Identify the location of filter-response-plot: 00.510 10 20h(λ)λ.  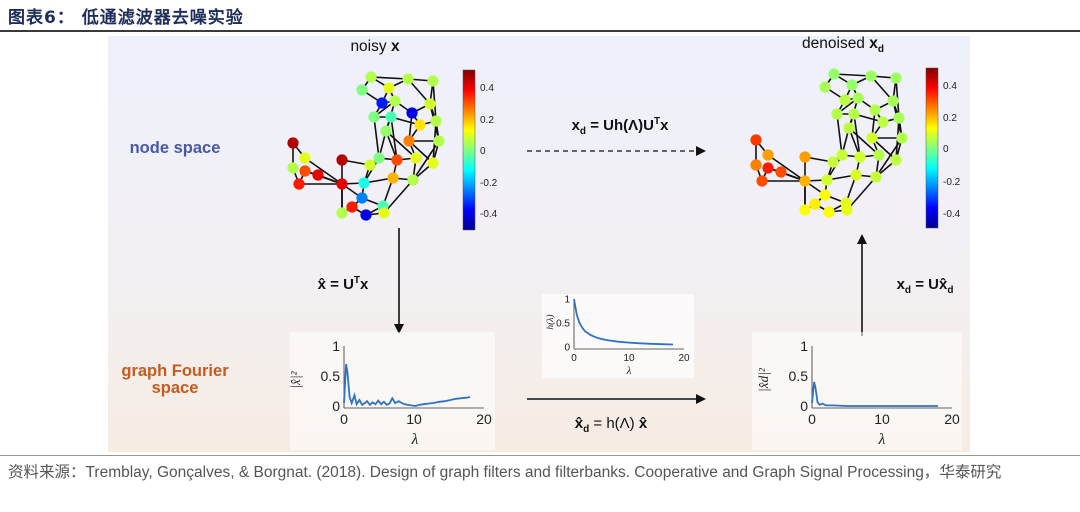
(617, 336).